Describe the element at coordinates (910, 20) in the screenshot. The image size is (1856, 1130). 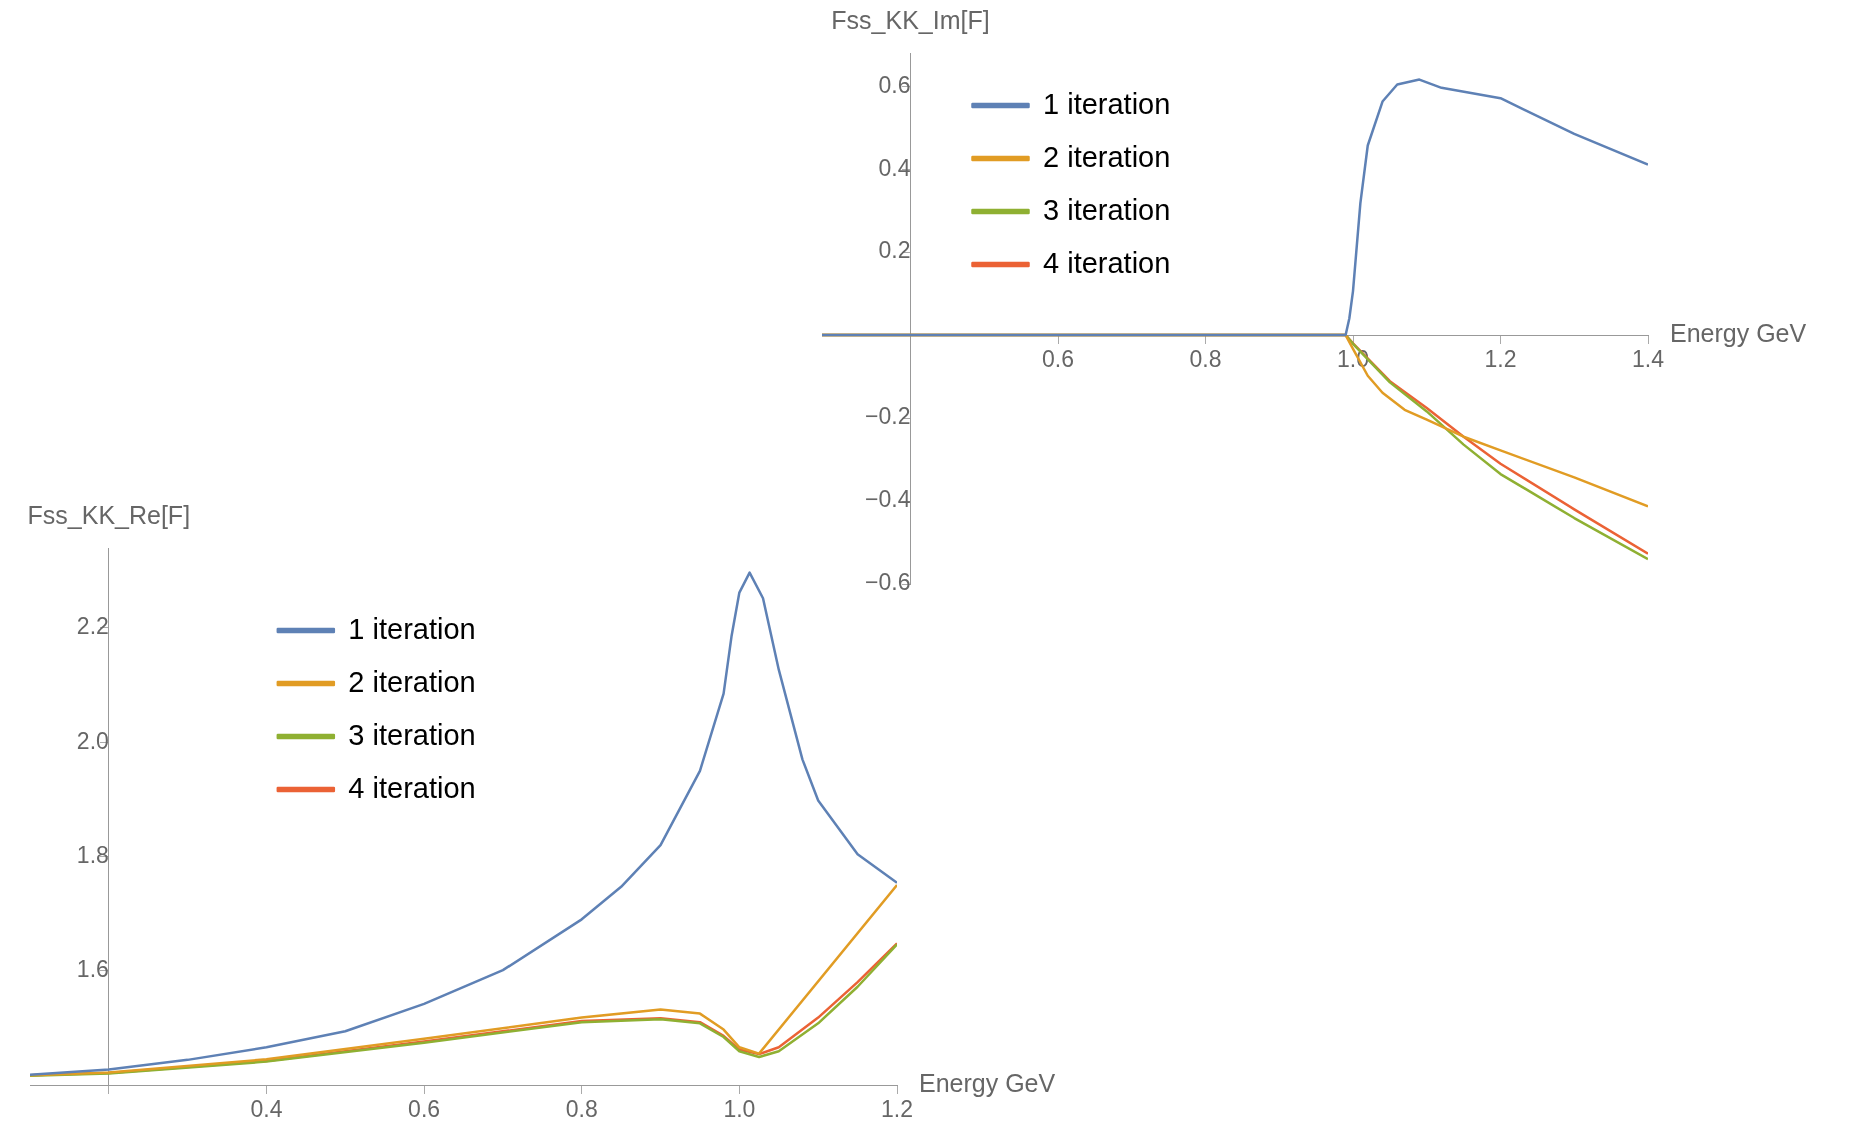
I see `y-axis-title: Fss_KK_Im[F]` at that location.